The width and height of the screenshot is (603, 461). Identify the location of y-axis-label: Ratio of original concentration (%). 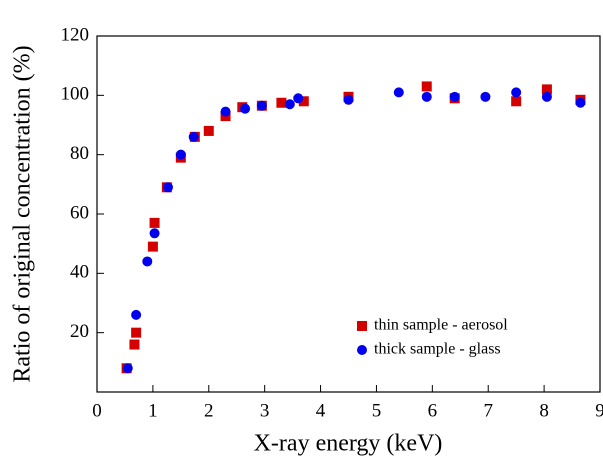
(23, 213).